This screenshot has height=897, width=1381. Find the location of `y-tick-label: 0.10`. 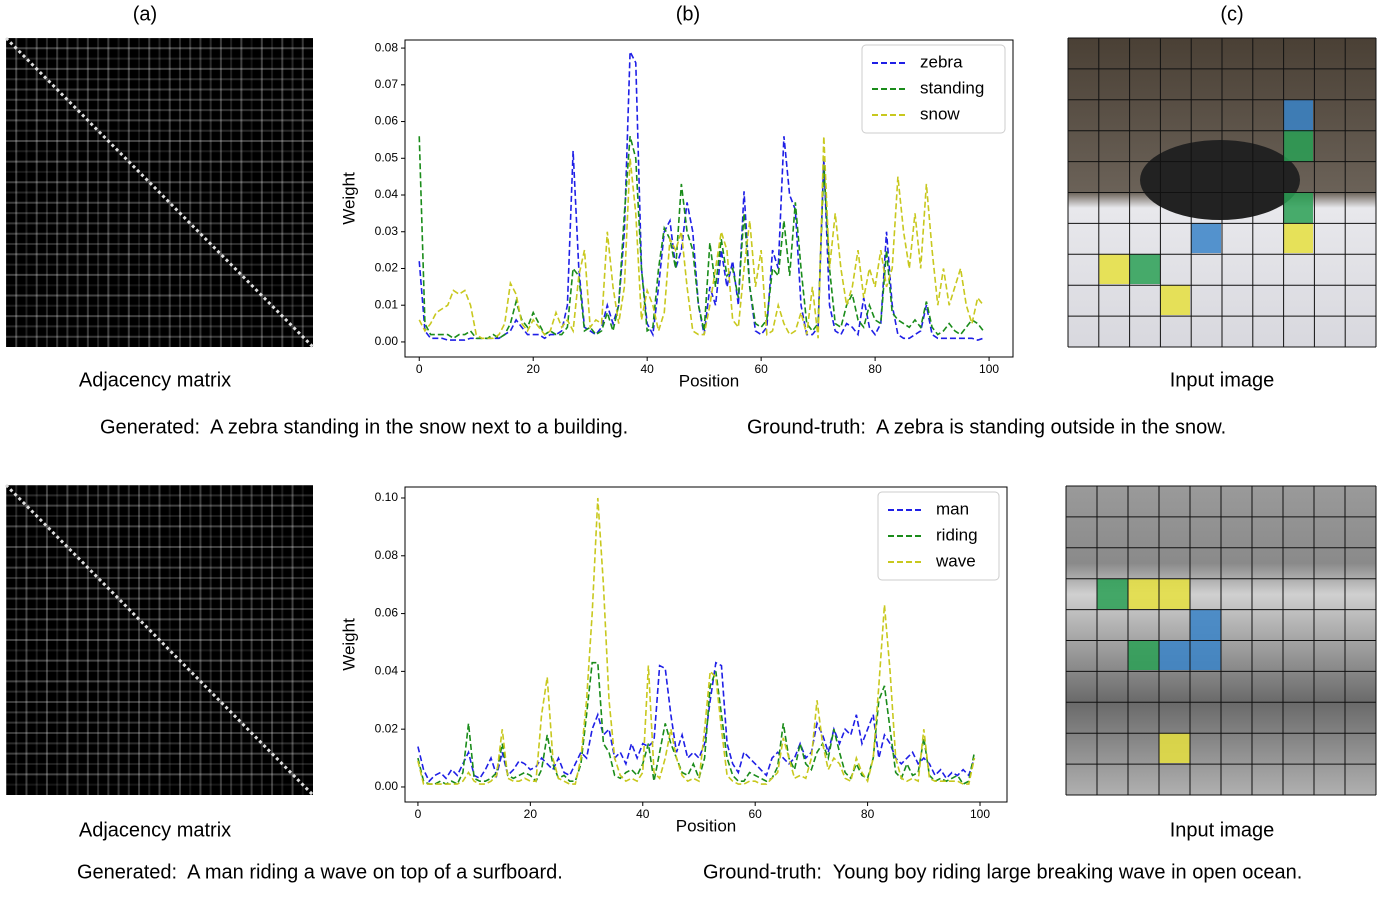

y-tick-label: 0.10 is located at coordinates (387, 497).